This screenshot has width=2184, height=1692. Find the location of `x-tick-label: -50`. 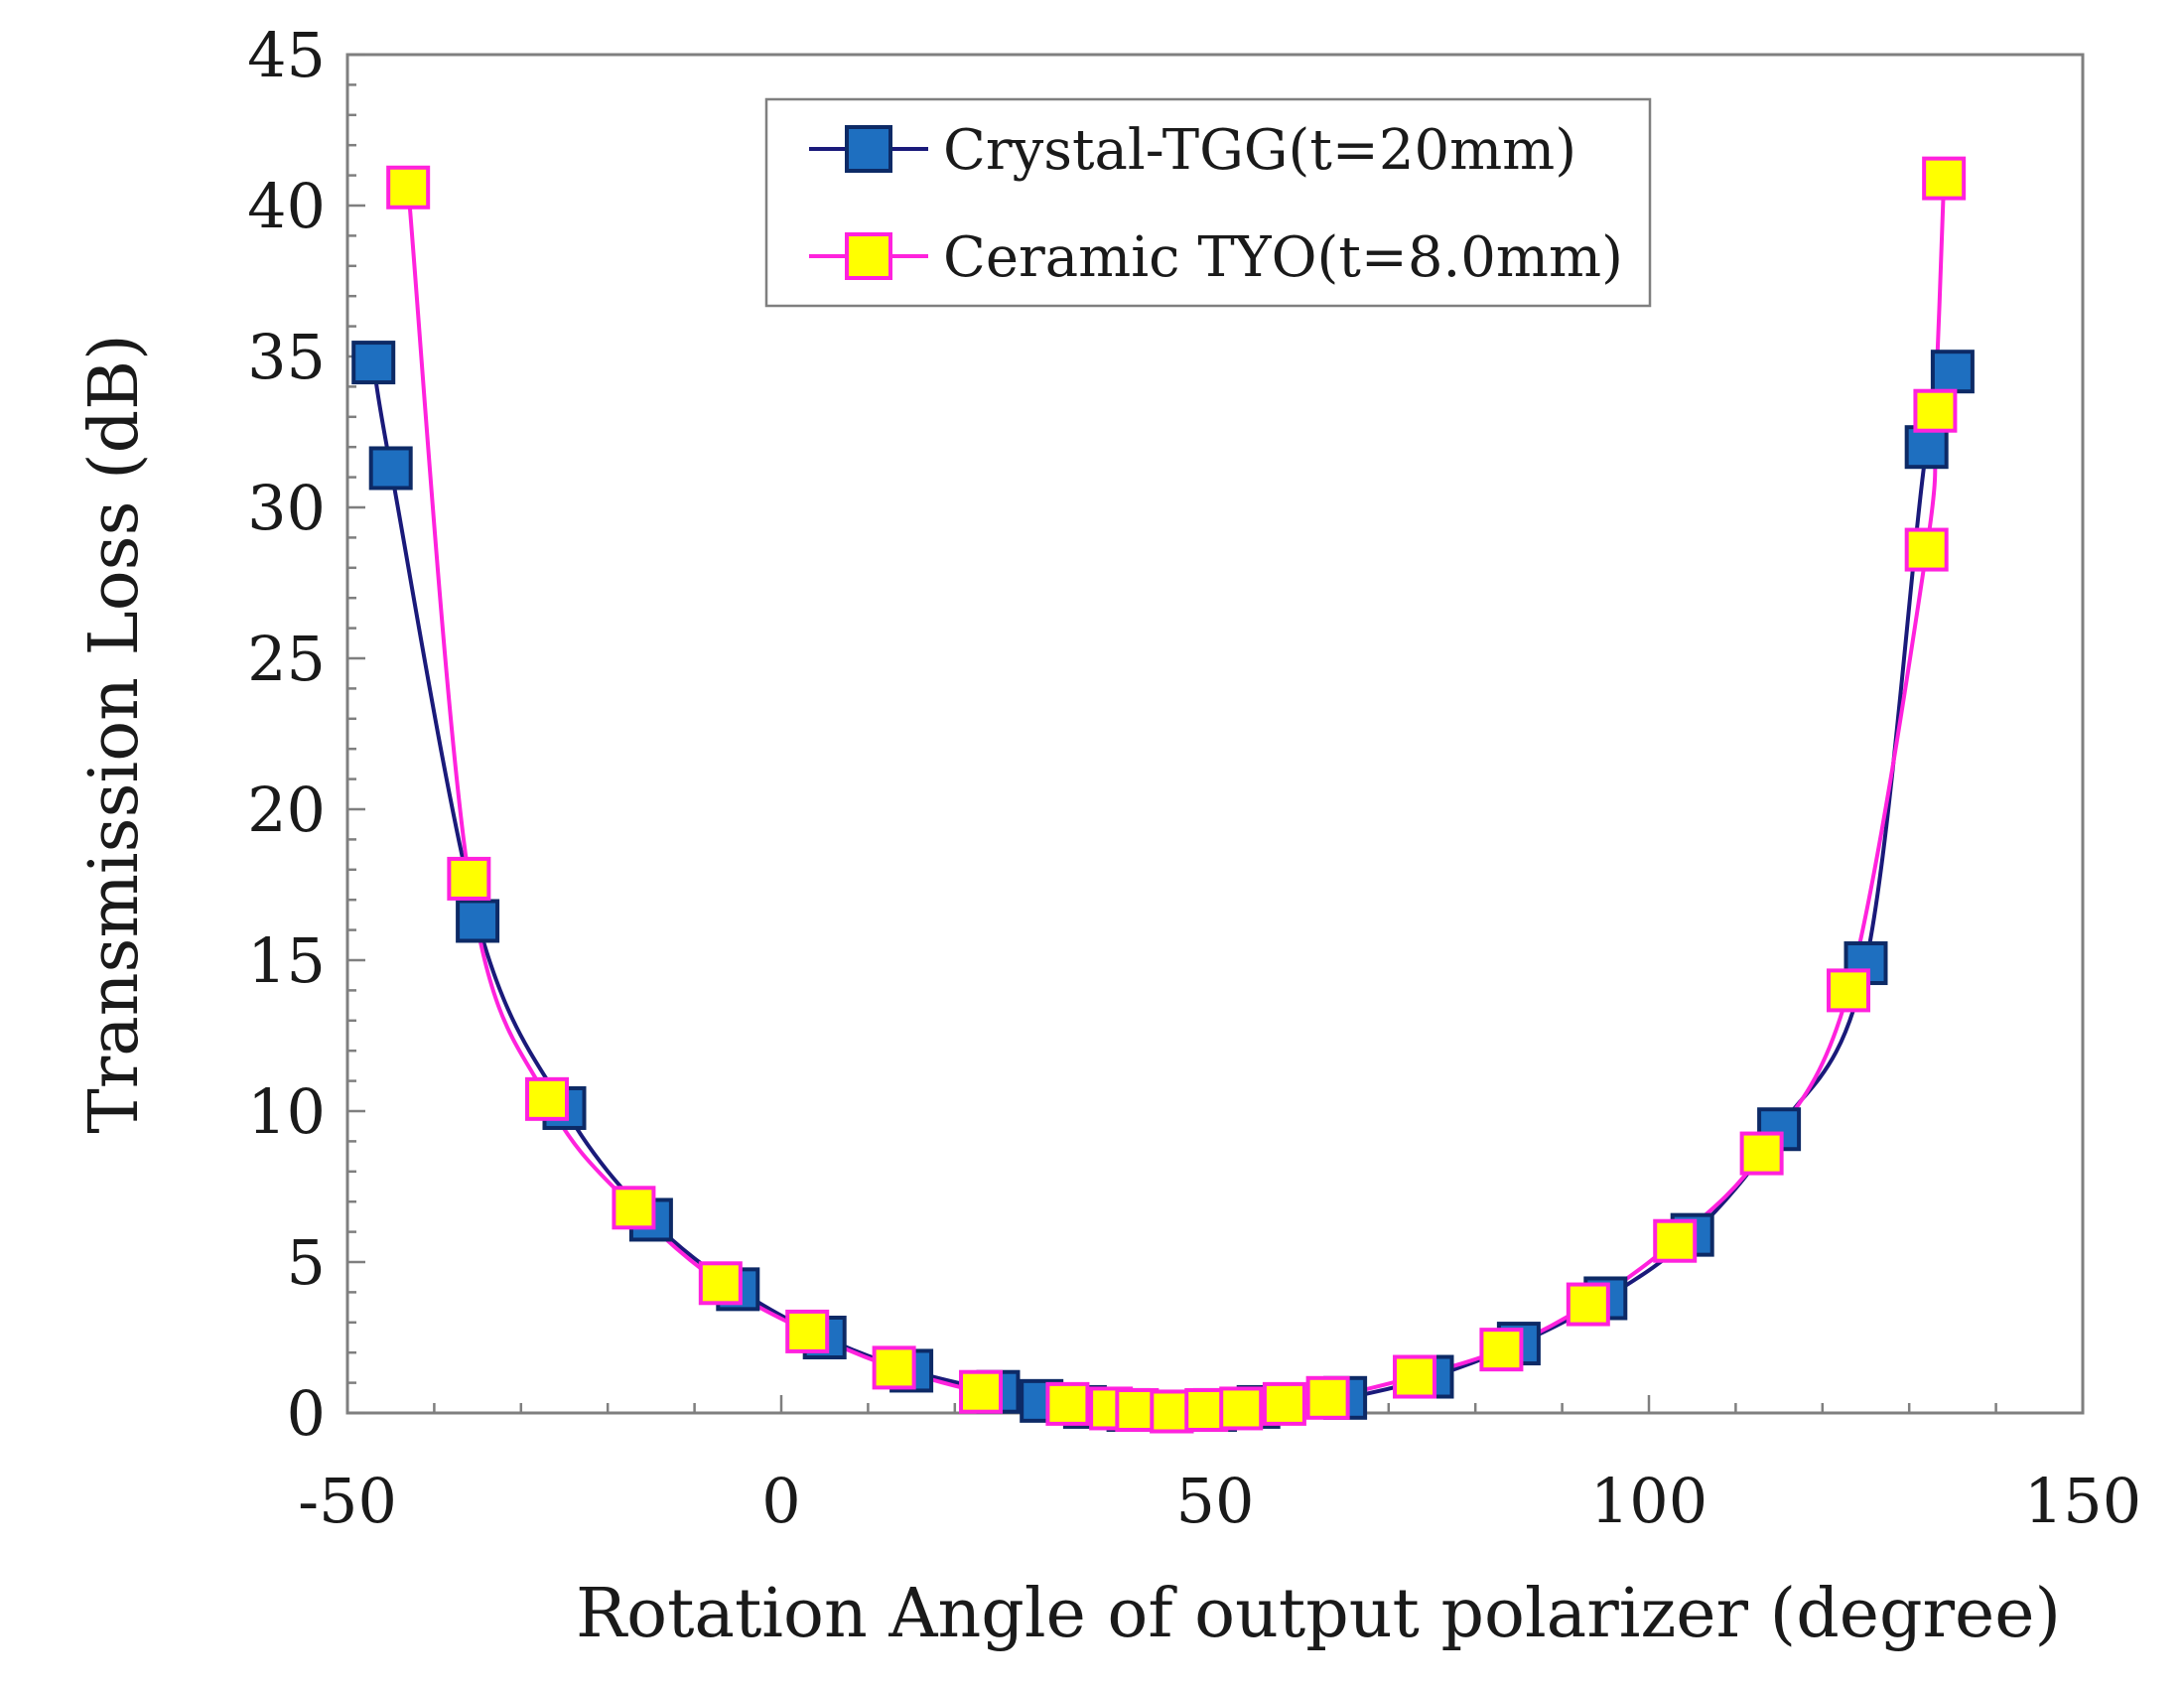

x-tick-label: -50 is located at coordinates (347, 1501).